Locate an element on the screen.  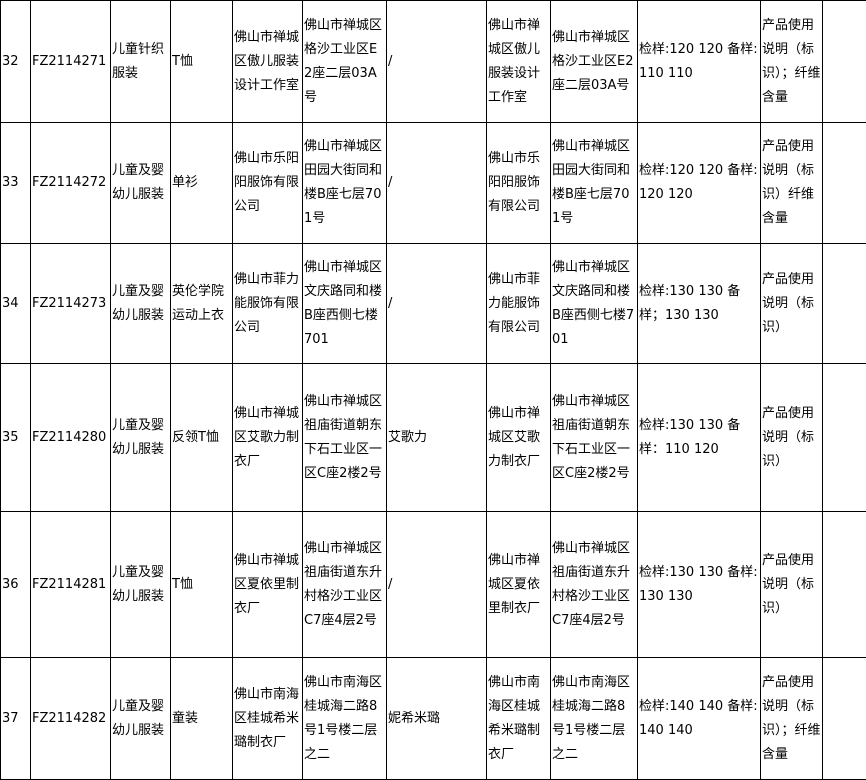
sample-id: FZ2114272 is located at coordinates (71, 183).